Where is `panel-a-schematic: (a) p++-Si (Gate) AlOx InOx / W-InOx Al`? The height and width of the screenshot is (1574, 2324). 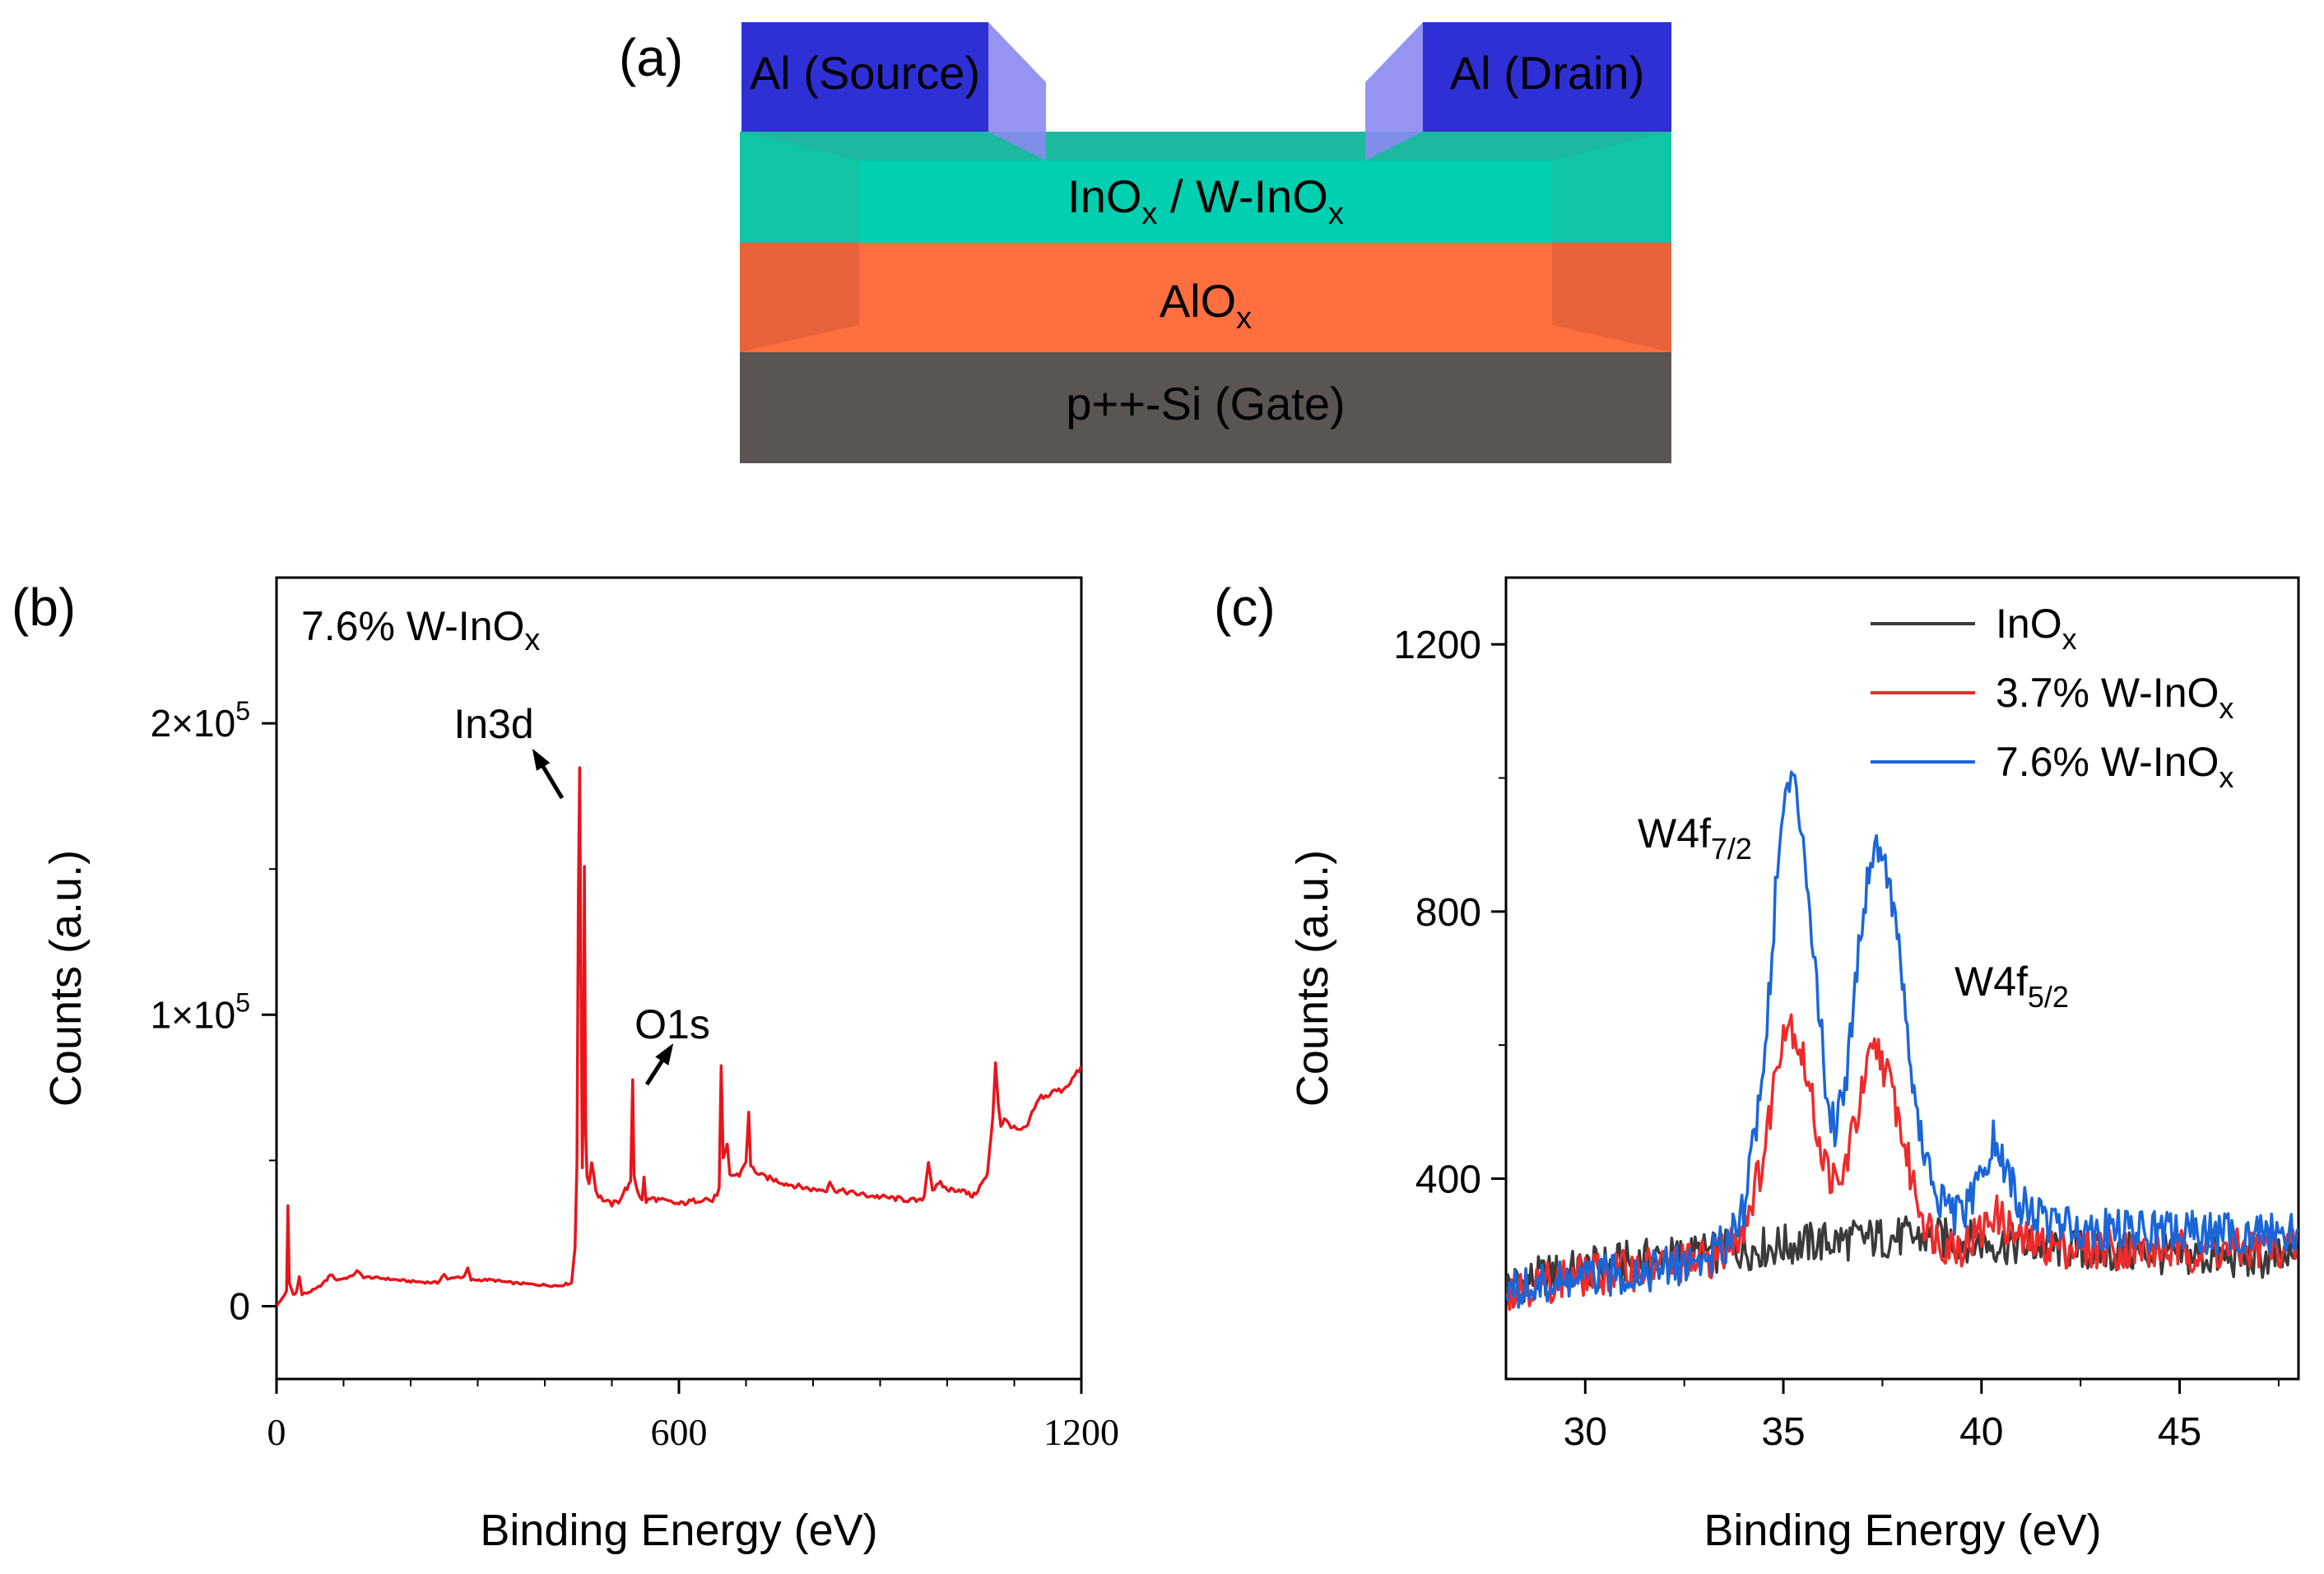 panel-a-schematic: (a) p++-Si (Gate) AlOx InOx / W-InOx Al is located at coordinates (1145, 242).